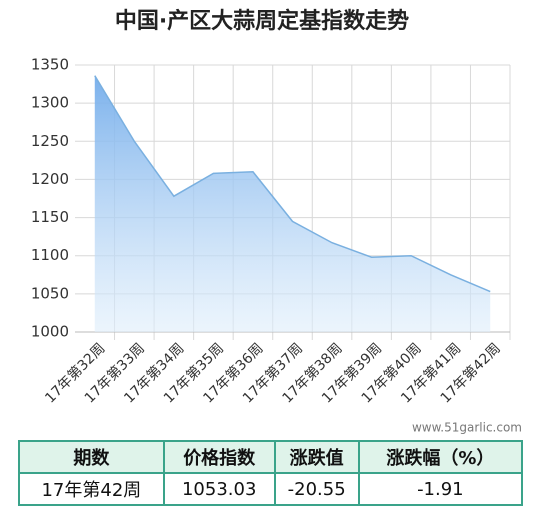  What do you see at coordinates (50, 103) in the screenshot?
I see `y-tick-label: 1300` at bounding box center [50, 103].